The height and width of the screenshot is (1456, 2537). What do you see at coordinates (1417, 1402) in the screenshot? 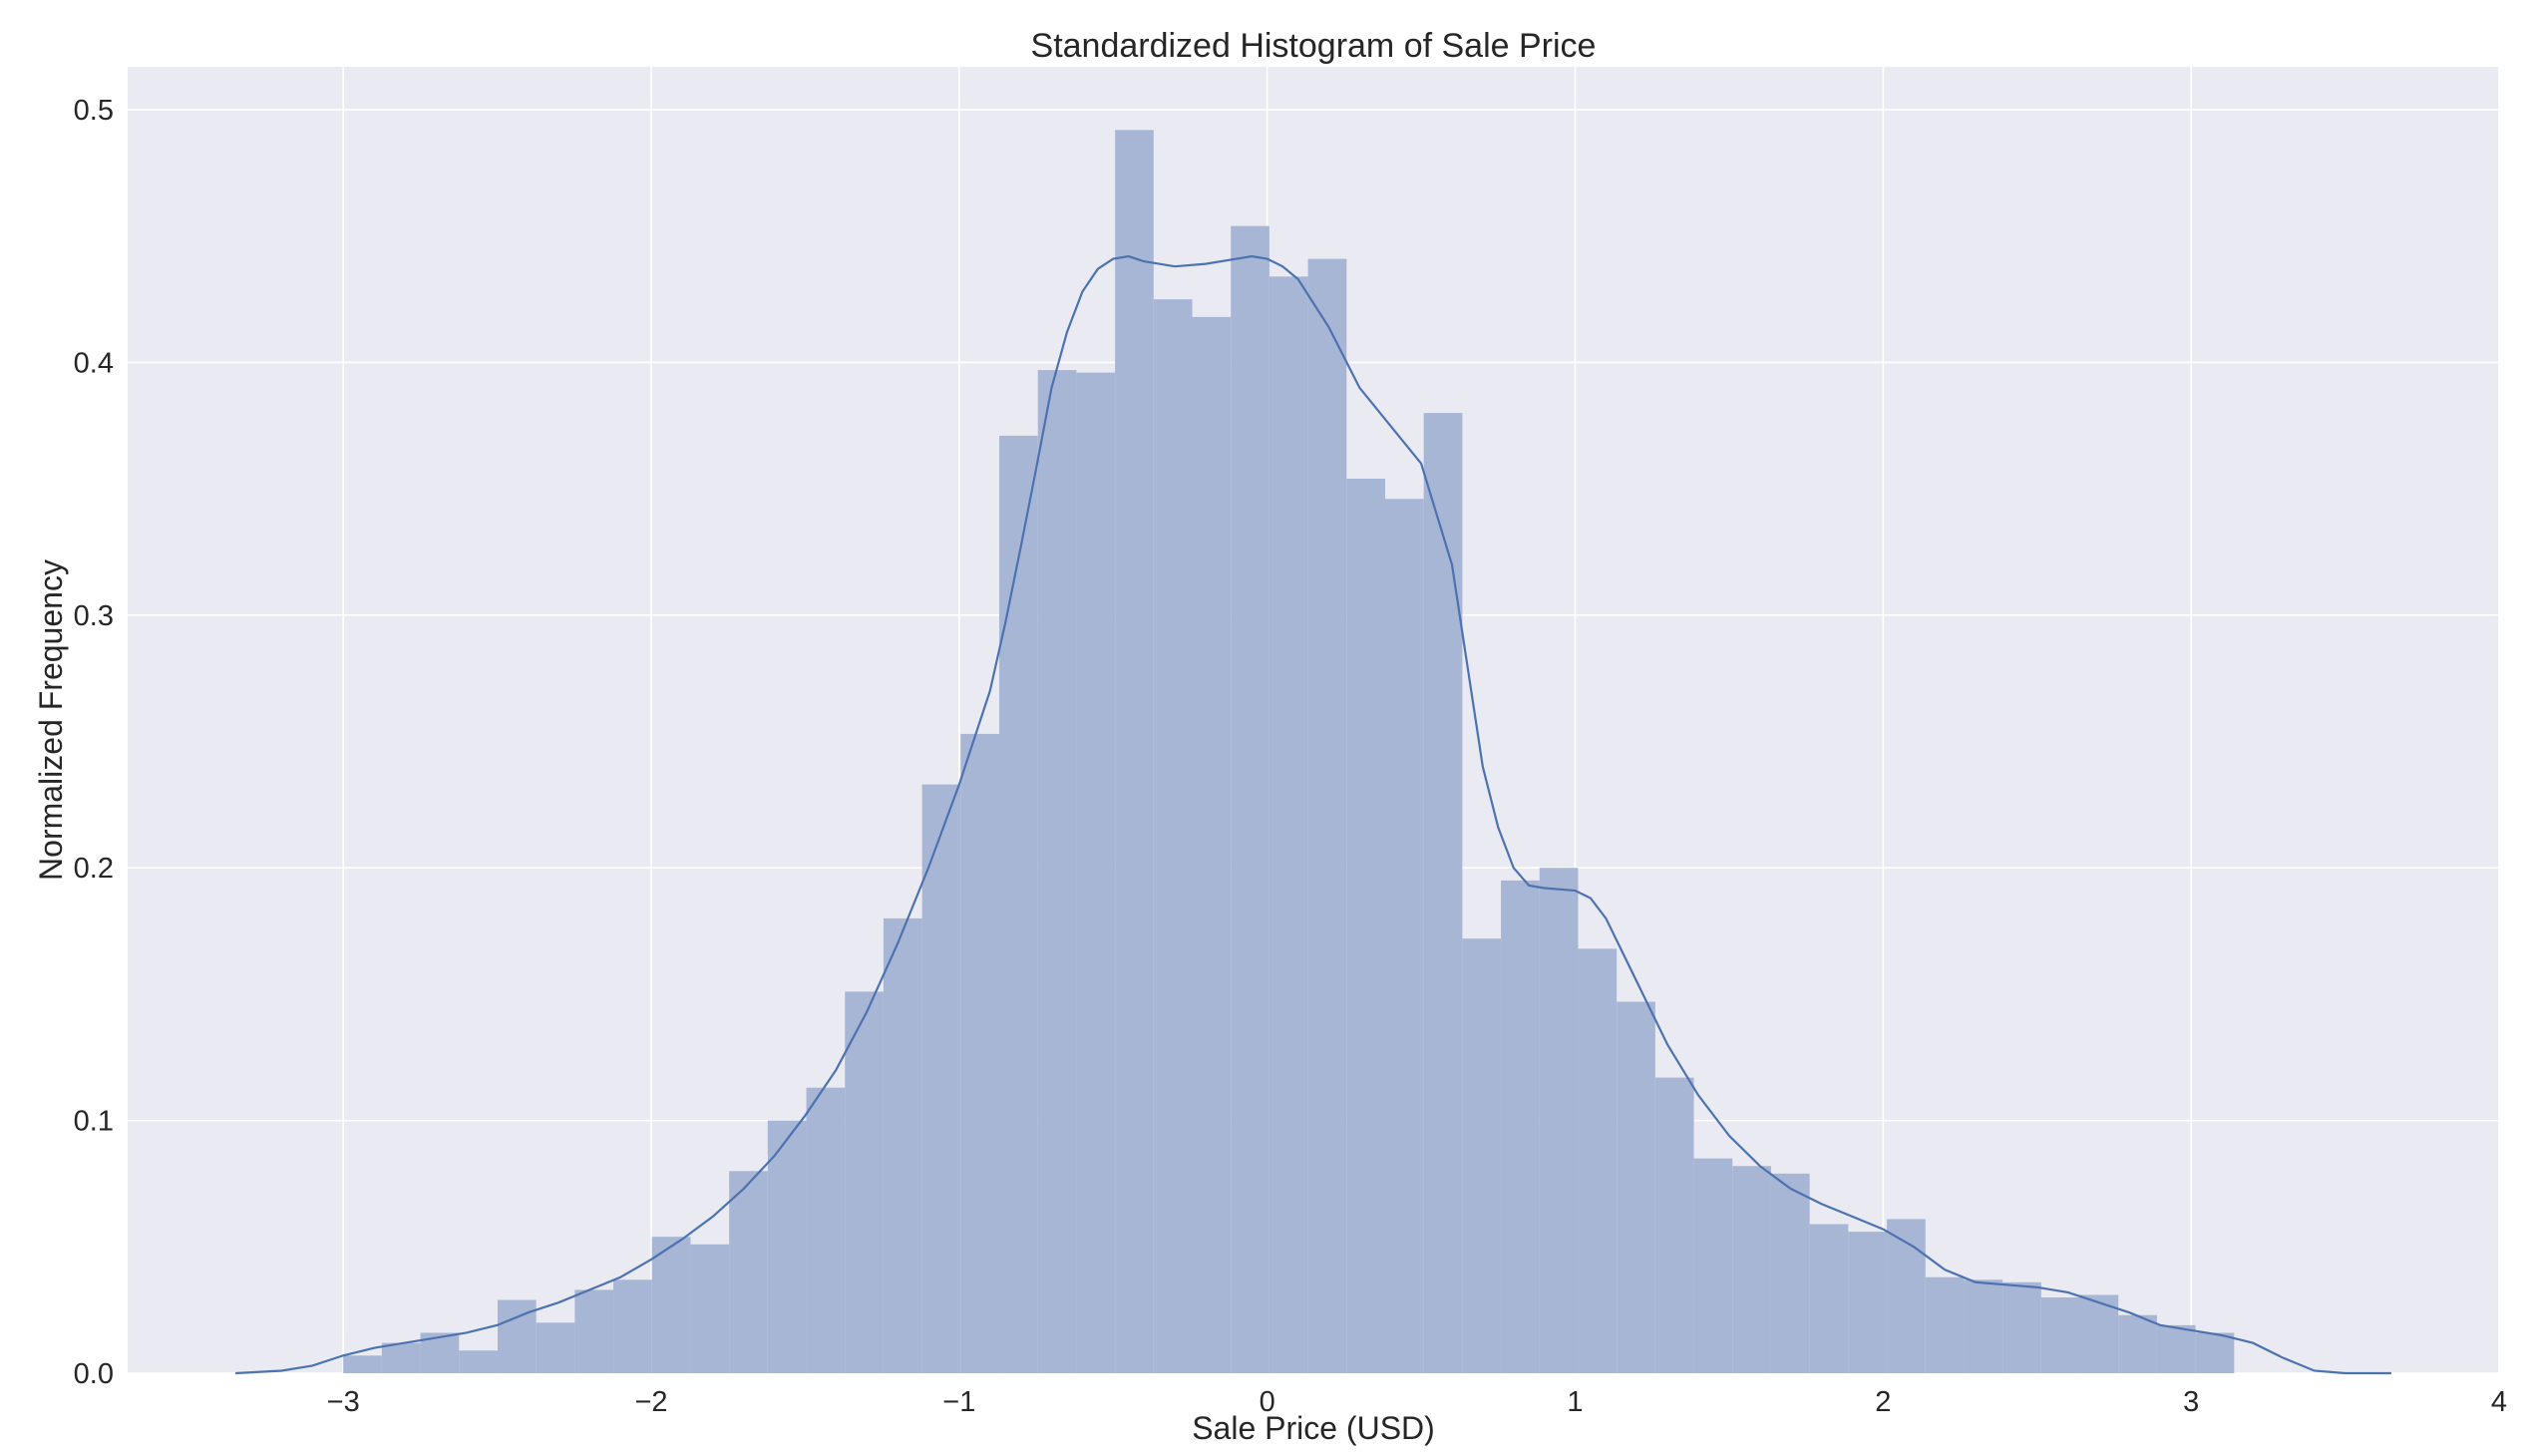
I see `x-tick-labels: −3 −2 −1 0 1 2 3 4` at bounding box center [1417, 1402].